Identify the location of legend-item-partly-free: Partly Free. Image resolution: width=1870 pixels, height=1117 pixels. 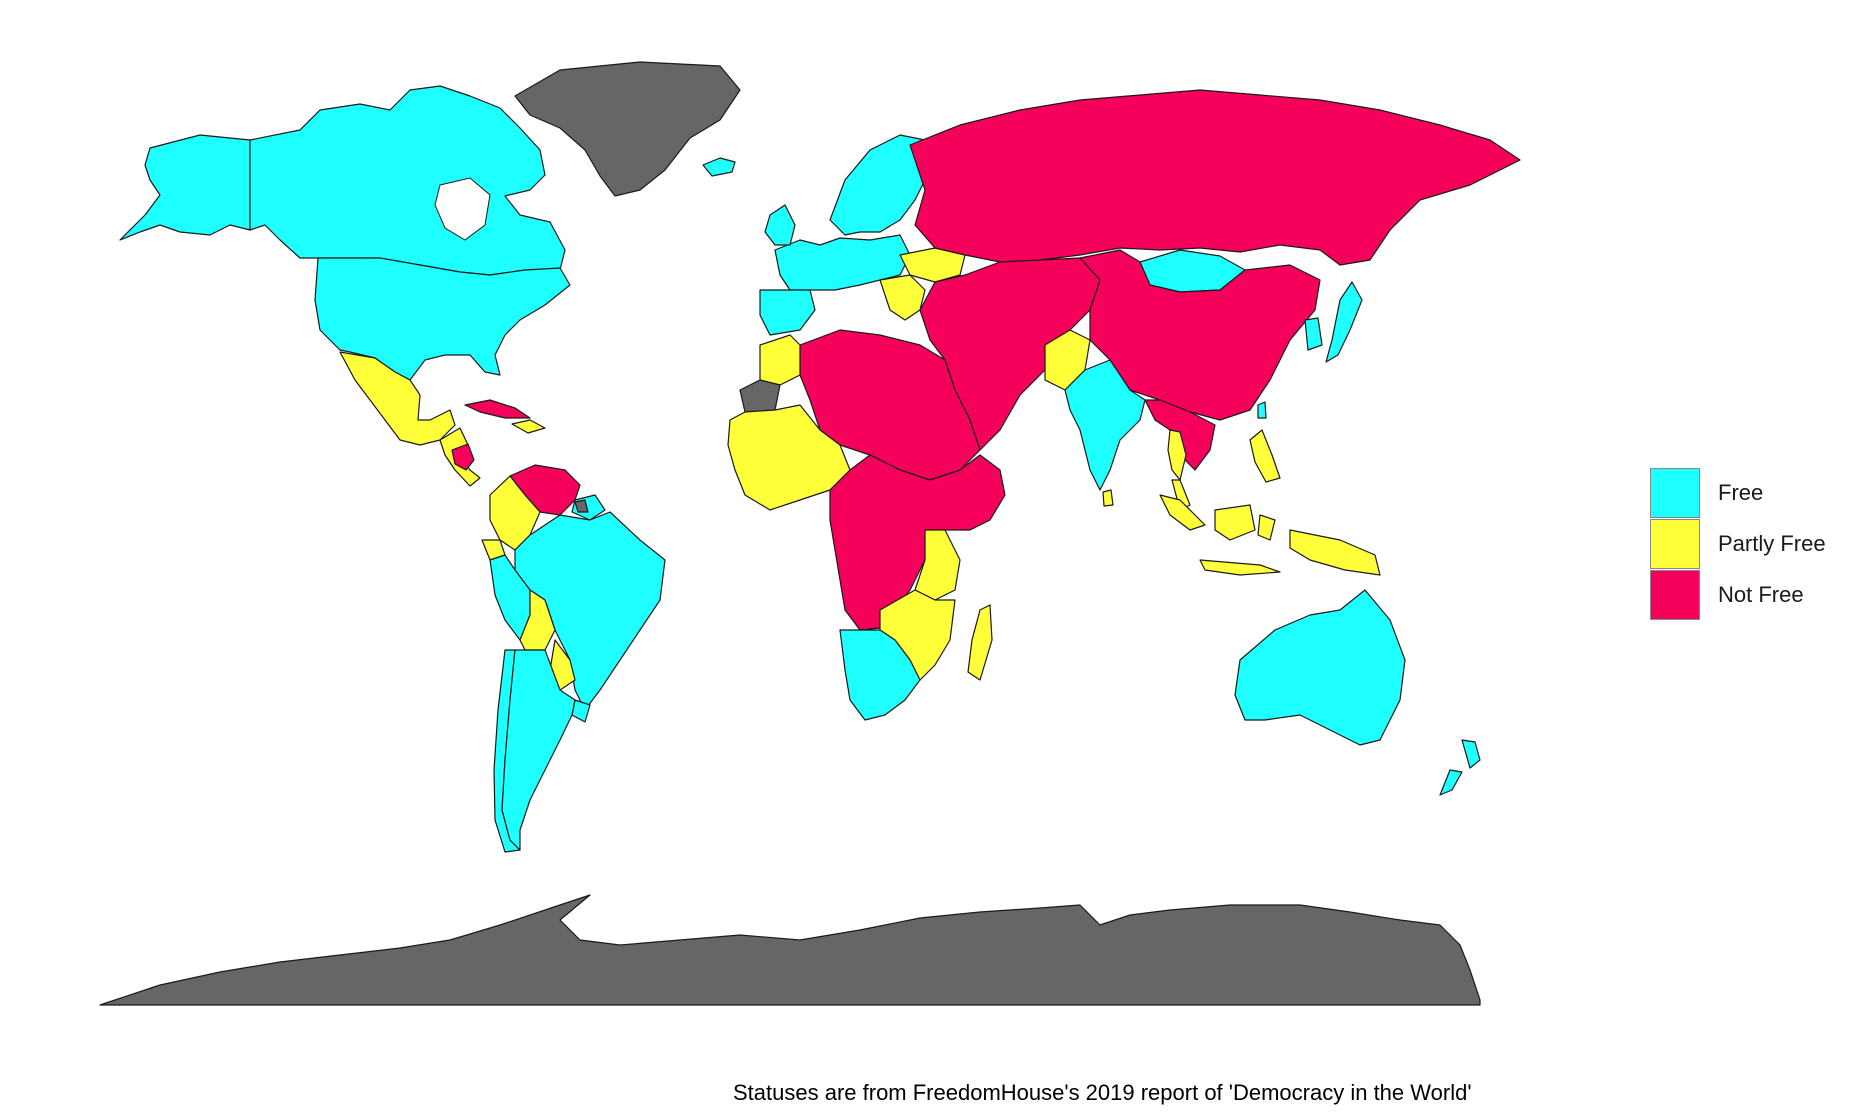
(1755, 544).